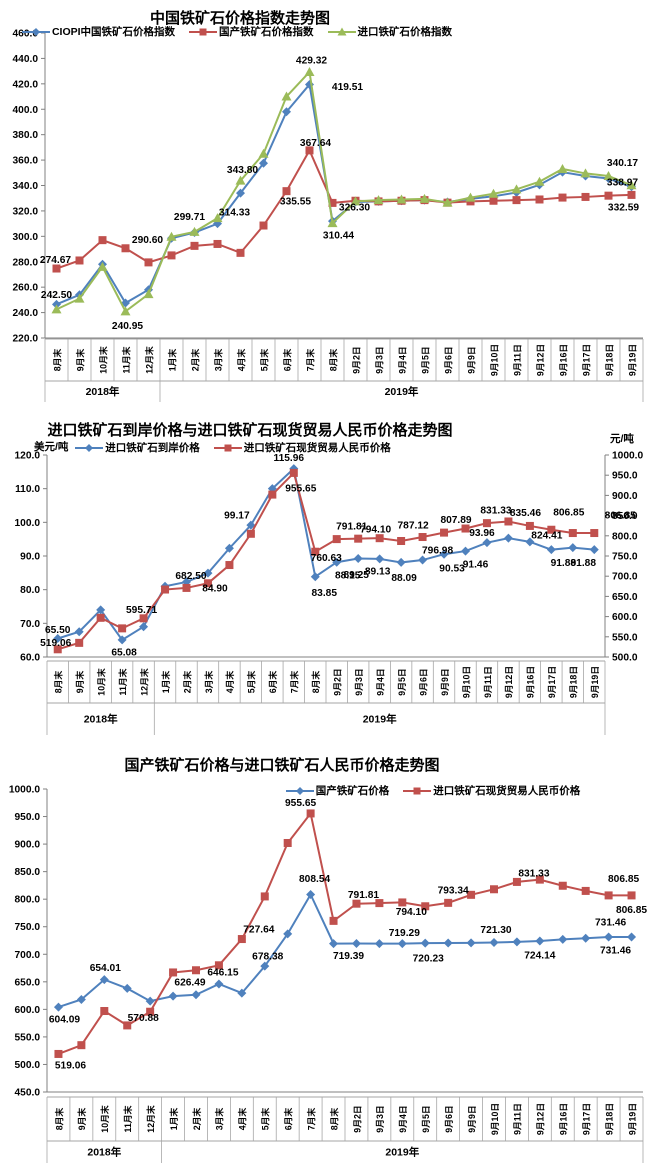 This screenshot has height=1165, width=650. What do you see at coordinates (625, 597) in the screenshot?
I see `y-tick-label: 650.0` at bounding box center [625, 597].